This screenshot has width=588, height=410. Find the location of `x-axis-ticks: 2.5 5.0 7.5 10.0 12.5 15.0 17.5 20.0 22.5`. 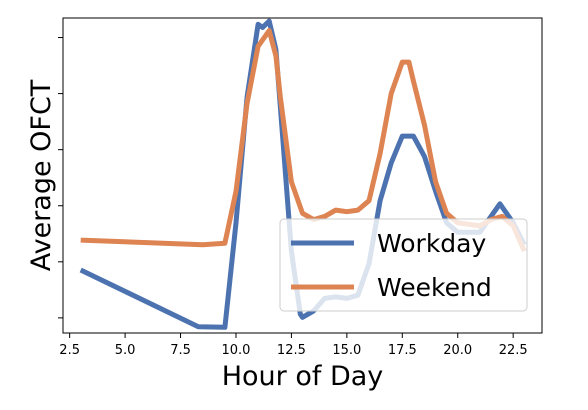

x-axis-ticks: 2.5 5.0 7.5 10.0 12.5 15.0 17.5 20.0 22.5 is located at coordinates (293, 345).